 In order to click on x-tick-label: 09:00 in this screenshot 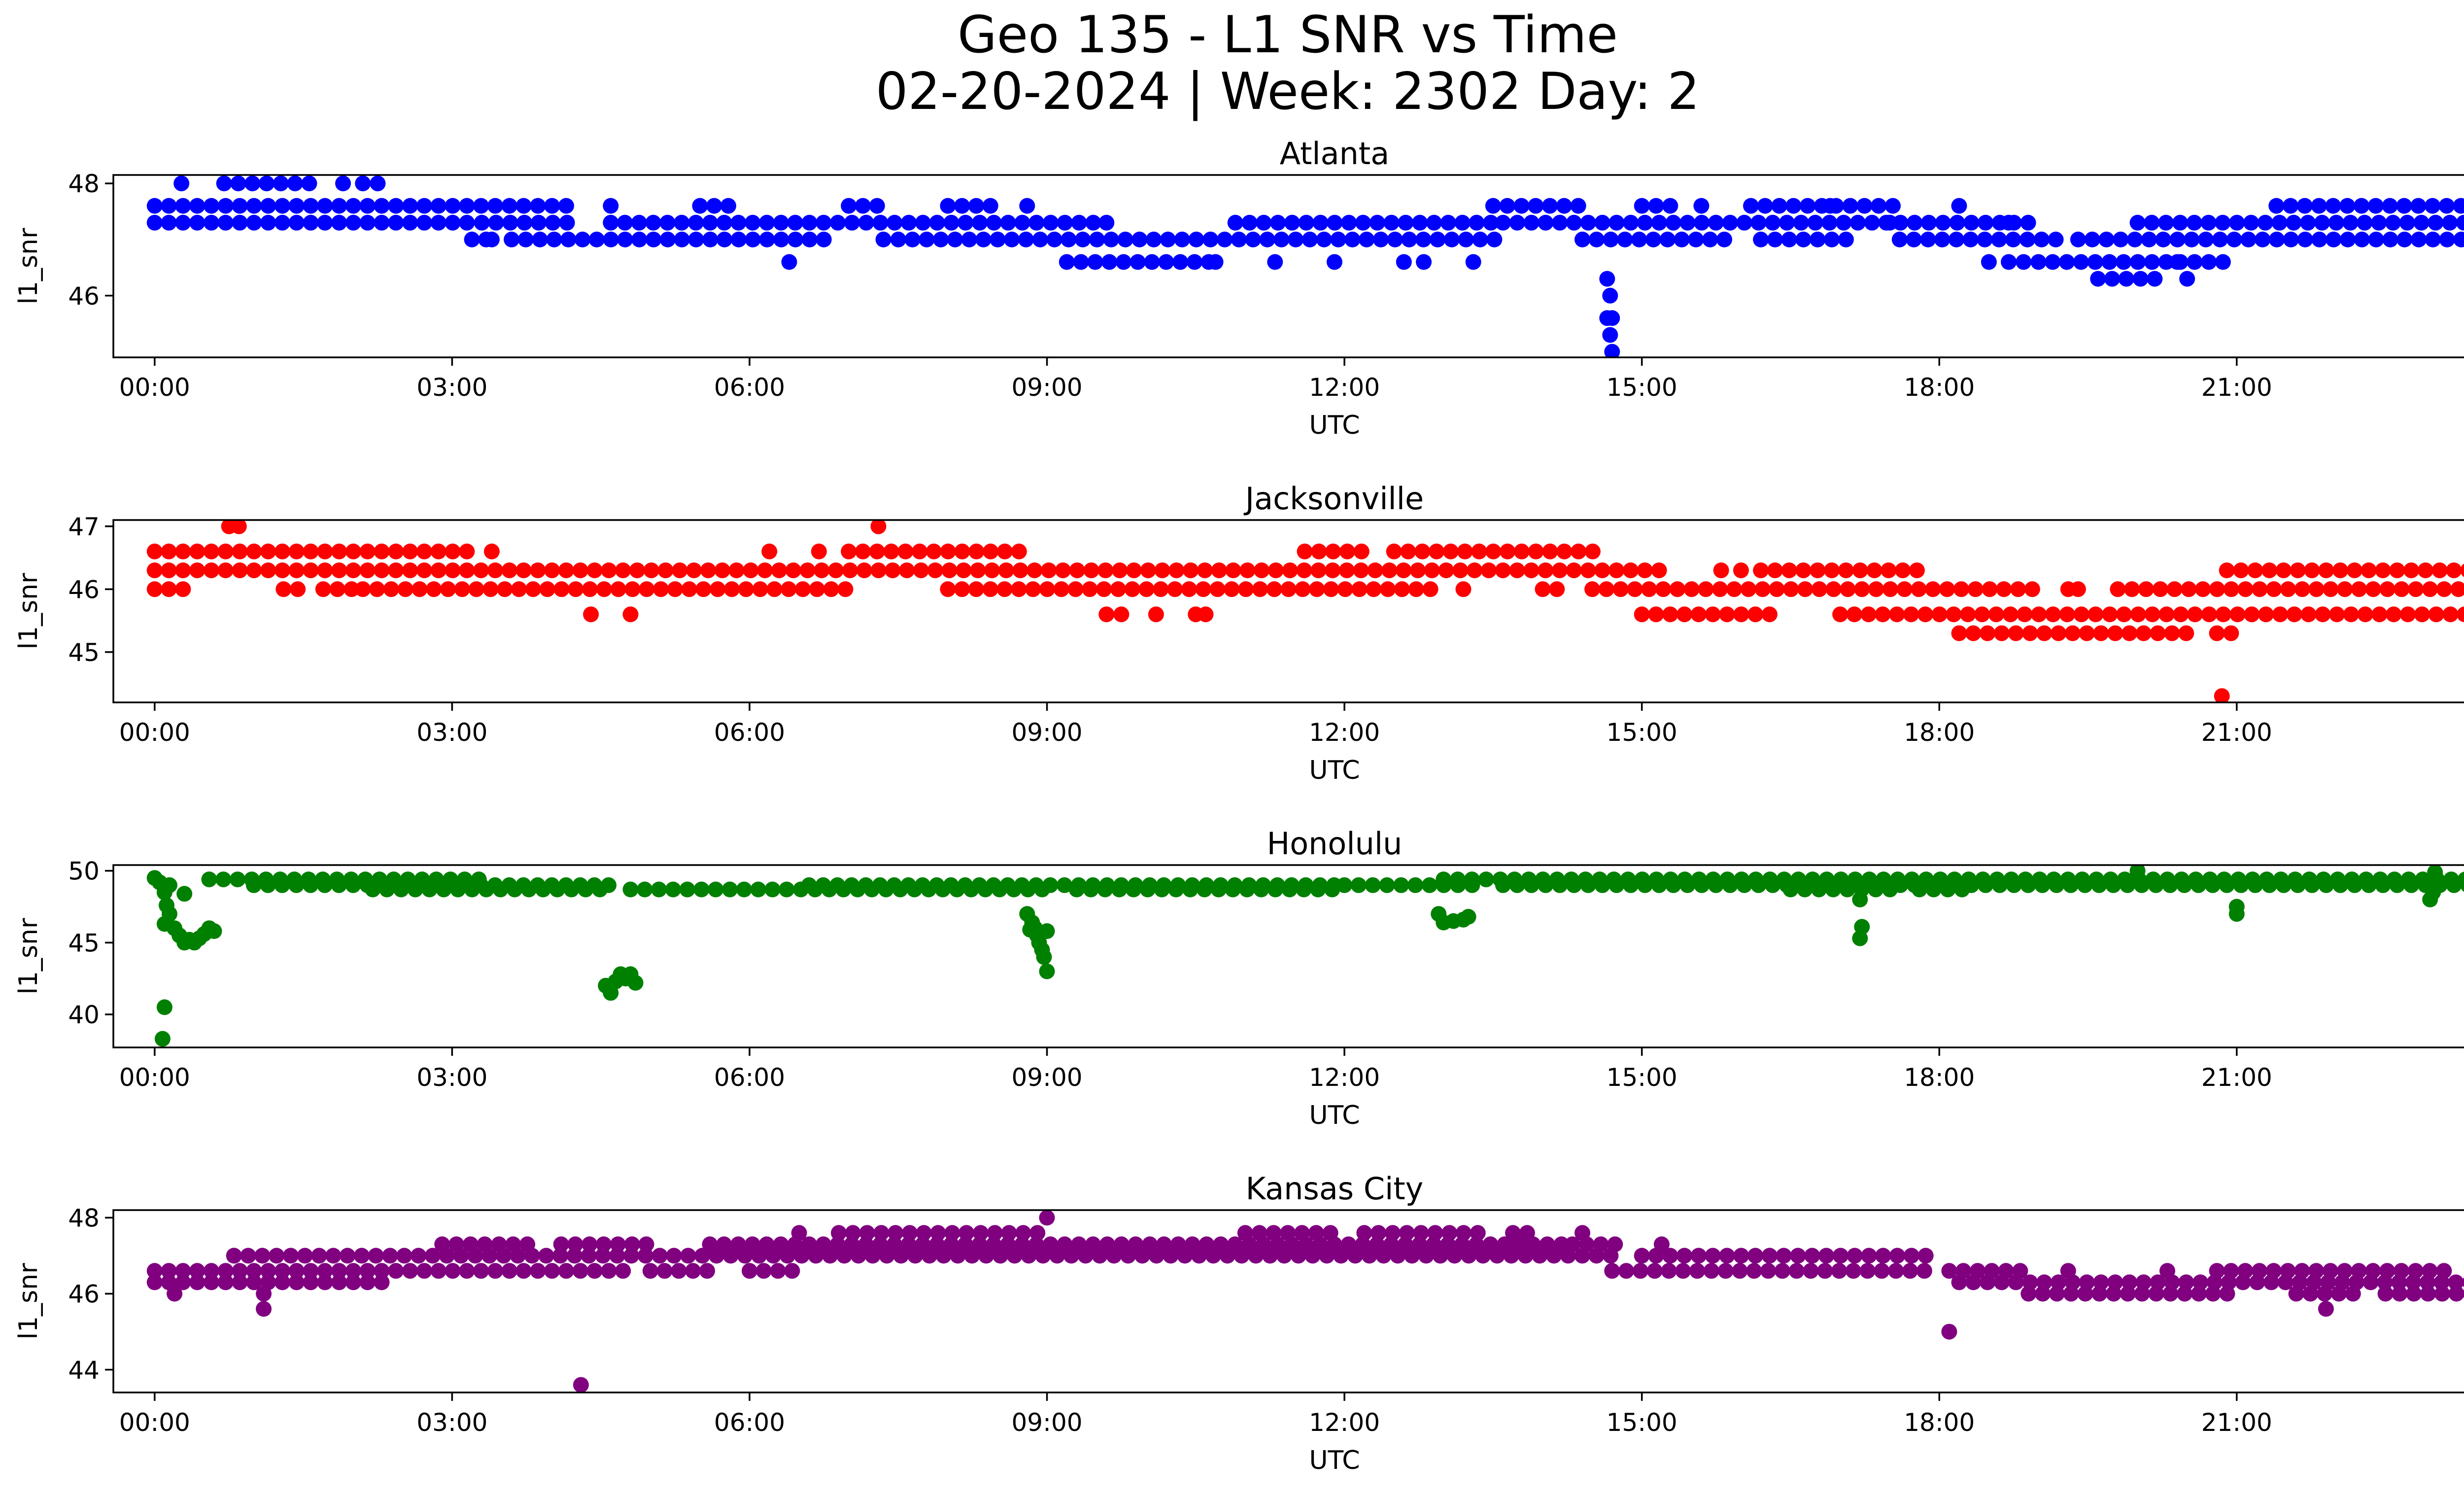, I will do `click(1046, 1422)`.